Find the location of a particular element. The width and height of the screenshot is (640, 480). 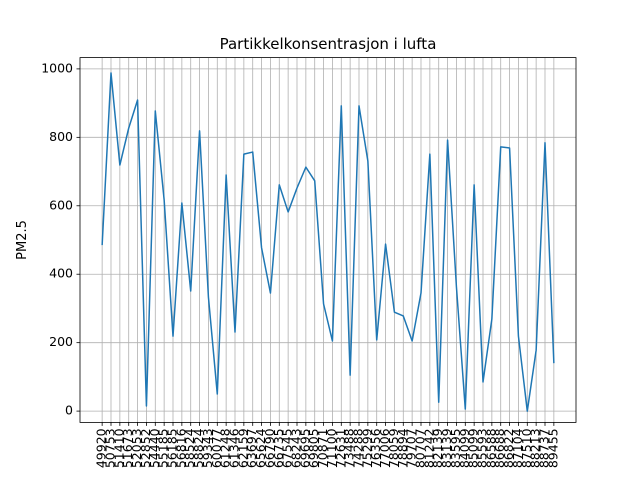

x-tick-label: 80707 is located at coordinates (420, 448).